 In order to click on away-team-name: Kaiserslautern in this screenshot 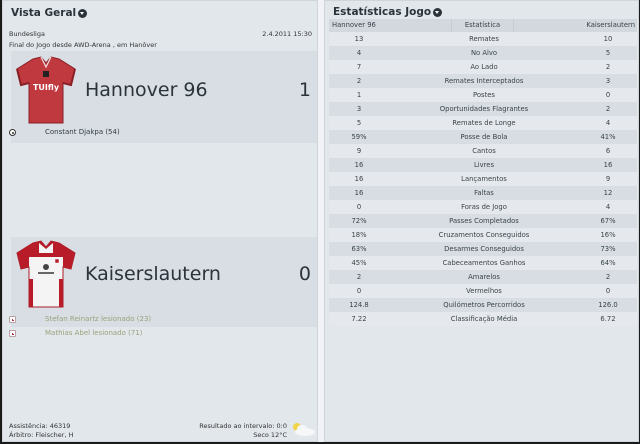, I will do `click(153, 274)`.